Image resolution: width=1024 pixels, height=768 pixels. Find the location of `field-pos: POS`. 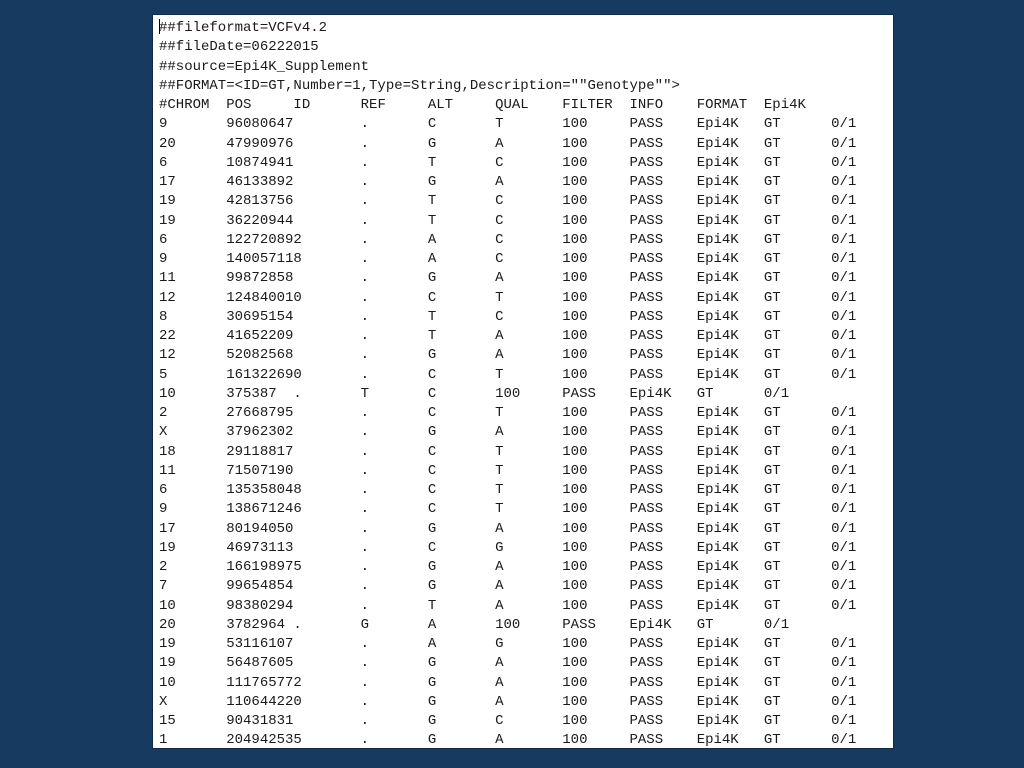

field-pos: POS is located at coordinates (239, 105).